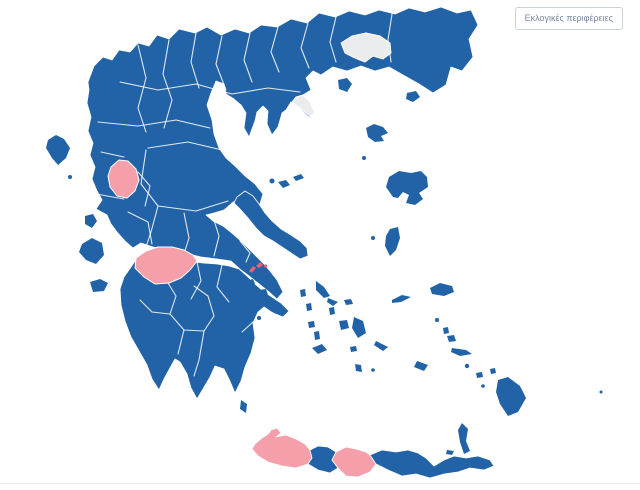  What do you see at coordinates (437, 320) in the screenshot?
I see `region-patmos` at bounding box center [437, 320].